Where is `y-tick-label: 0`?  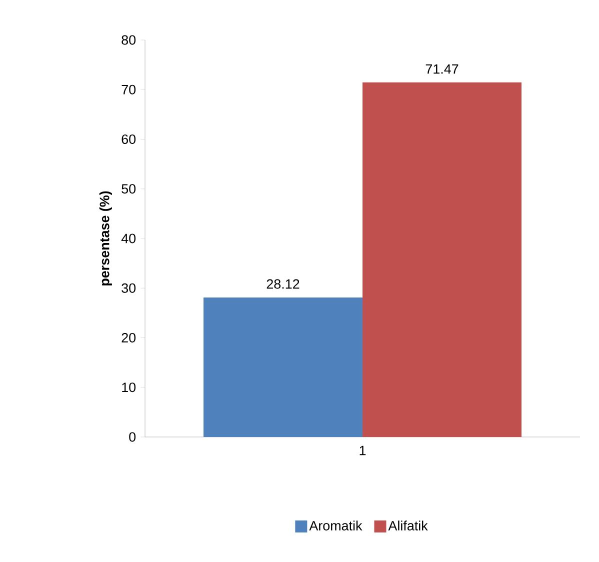
y-tick-label: 0 is located at coordinates (132, 437).